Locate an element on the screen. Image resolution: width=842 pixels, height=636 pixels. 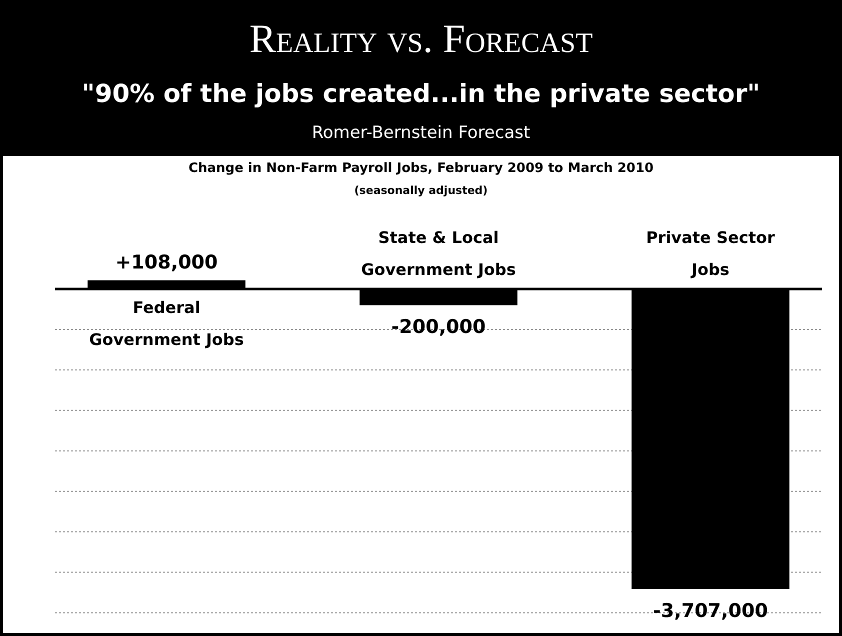
data-label: -3,707,000 is located at coordinates (710, 611).